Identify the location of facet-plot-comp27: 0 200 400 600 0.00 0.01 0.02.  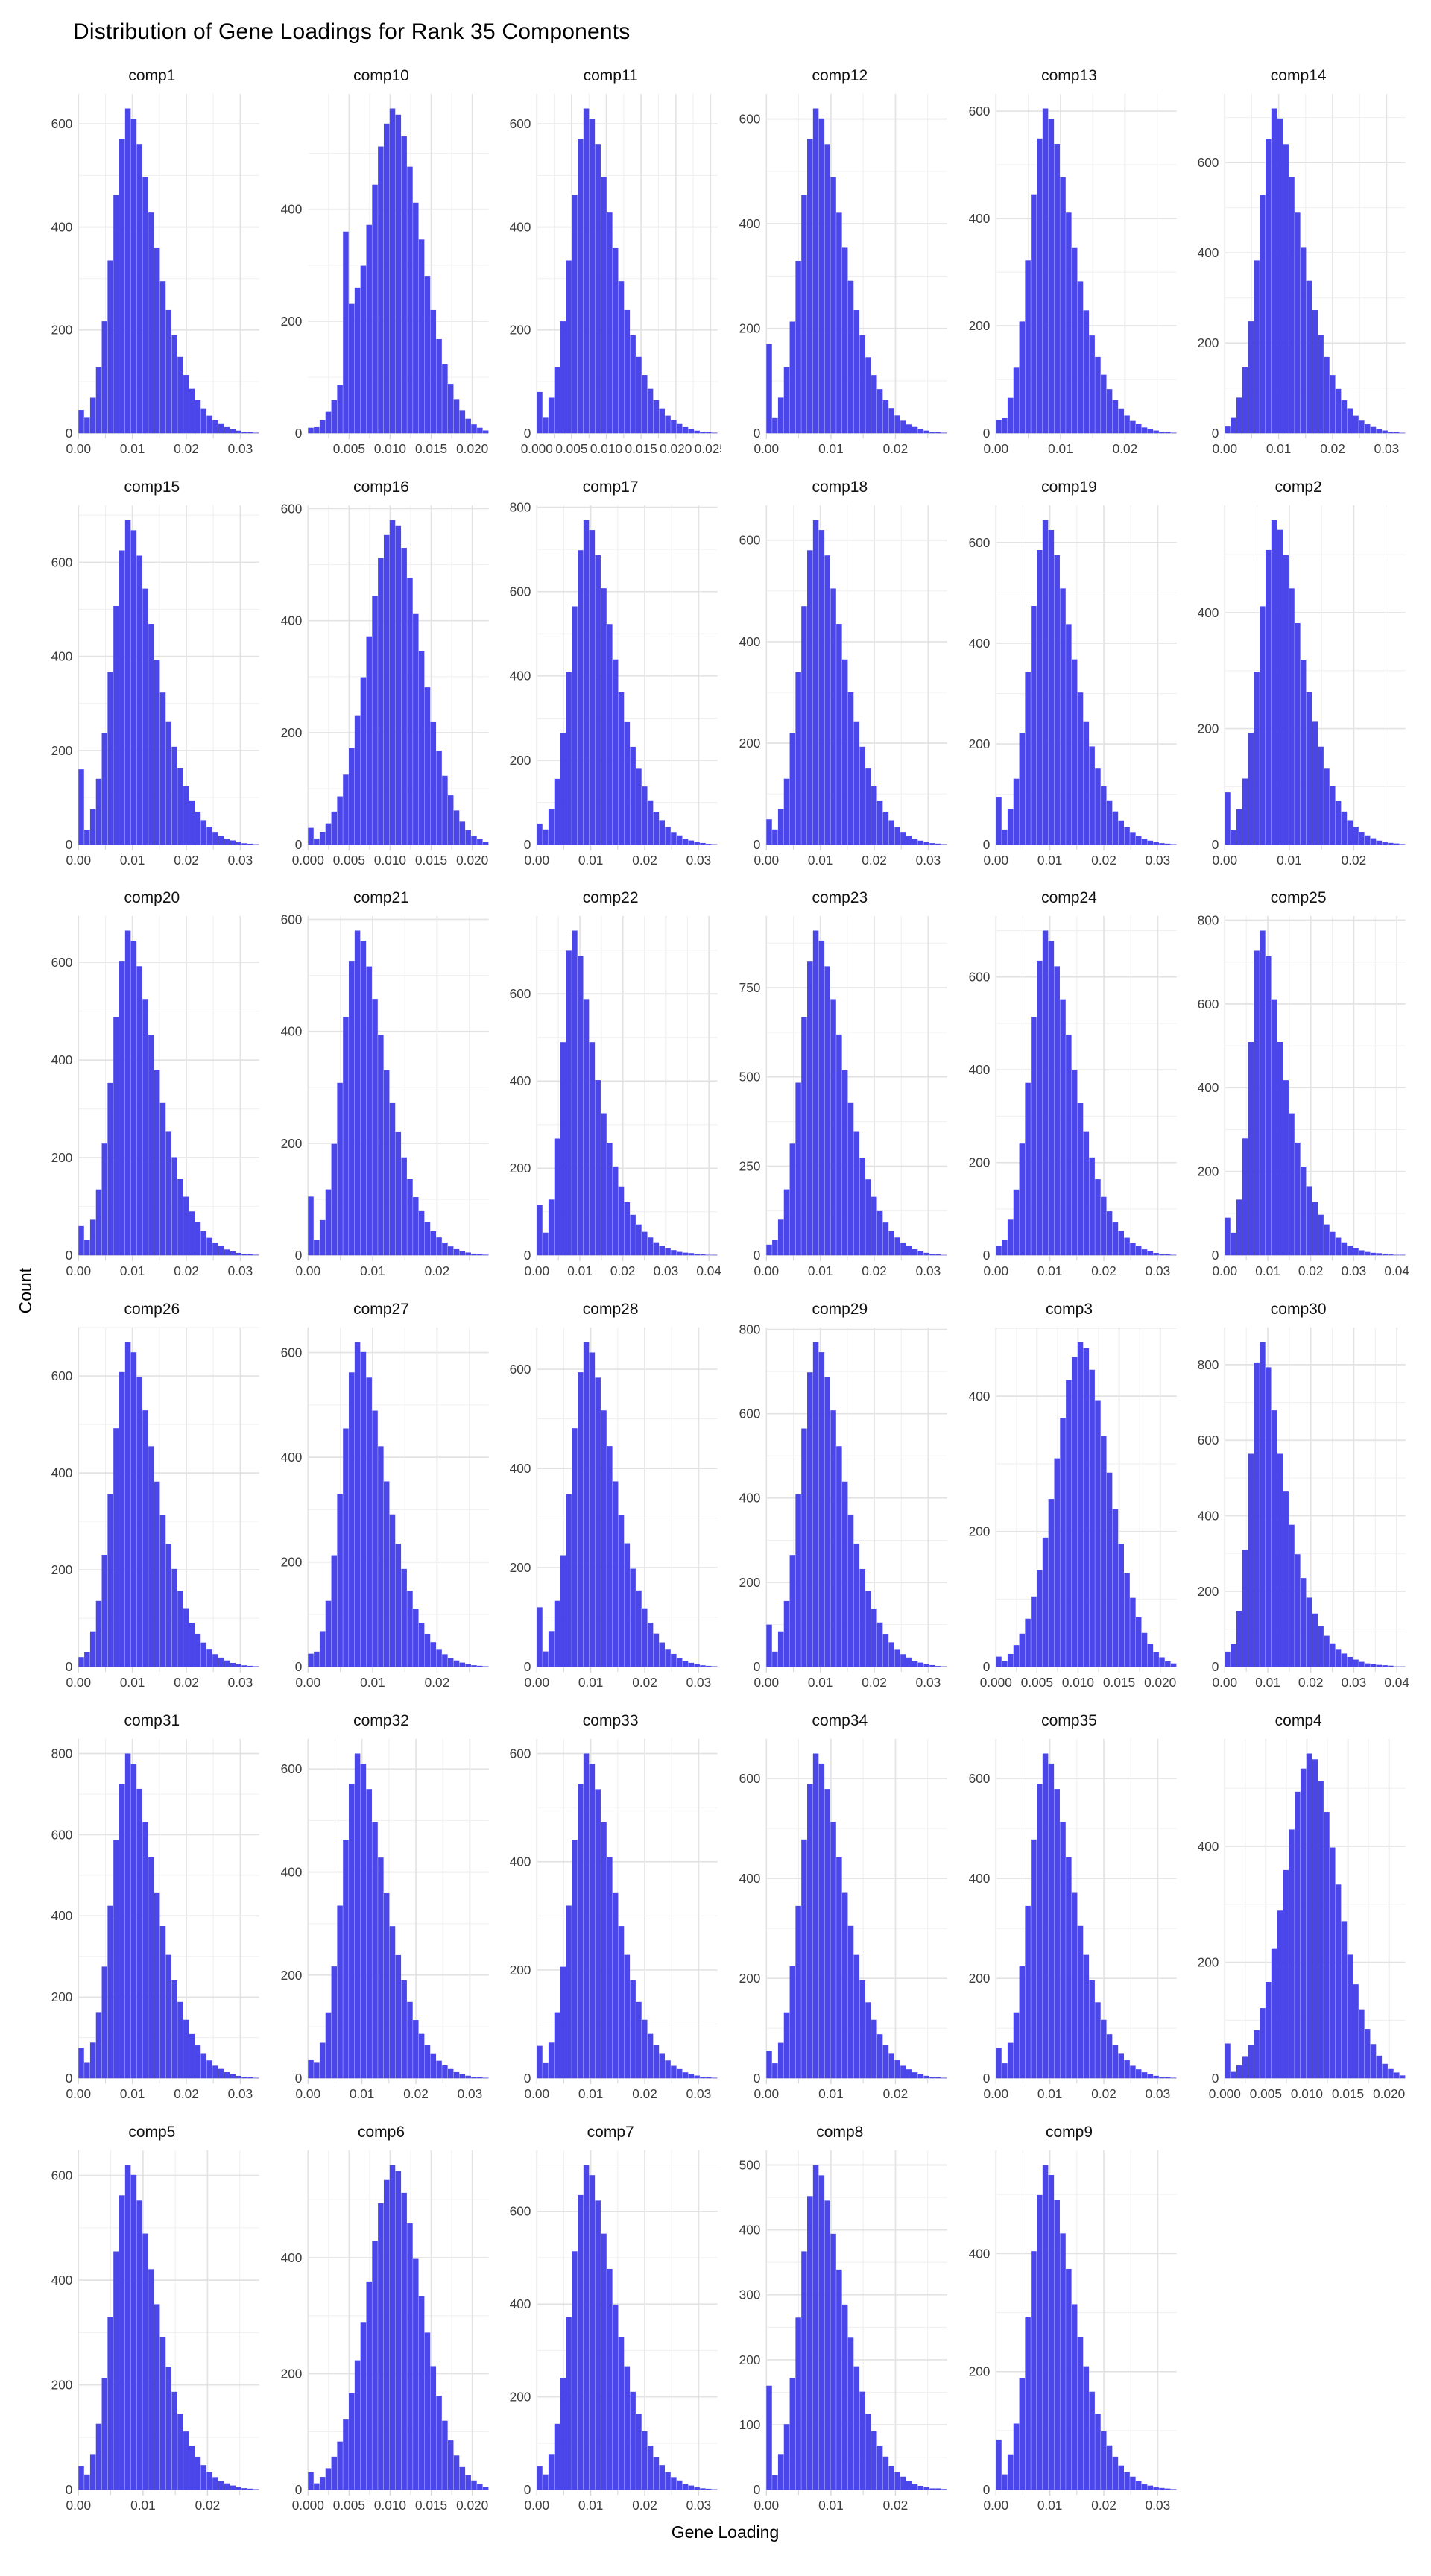
(384, 1509).